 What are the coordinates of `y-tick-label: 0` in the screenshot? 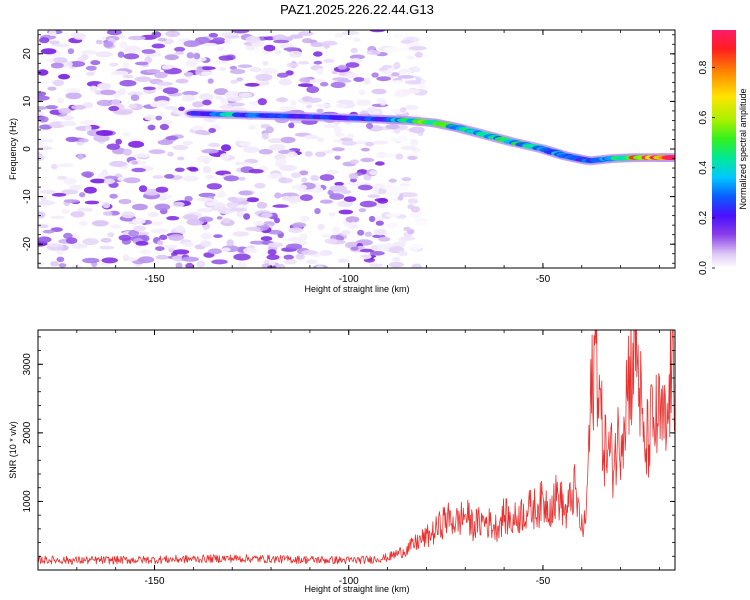 It's located at (27, 149).